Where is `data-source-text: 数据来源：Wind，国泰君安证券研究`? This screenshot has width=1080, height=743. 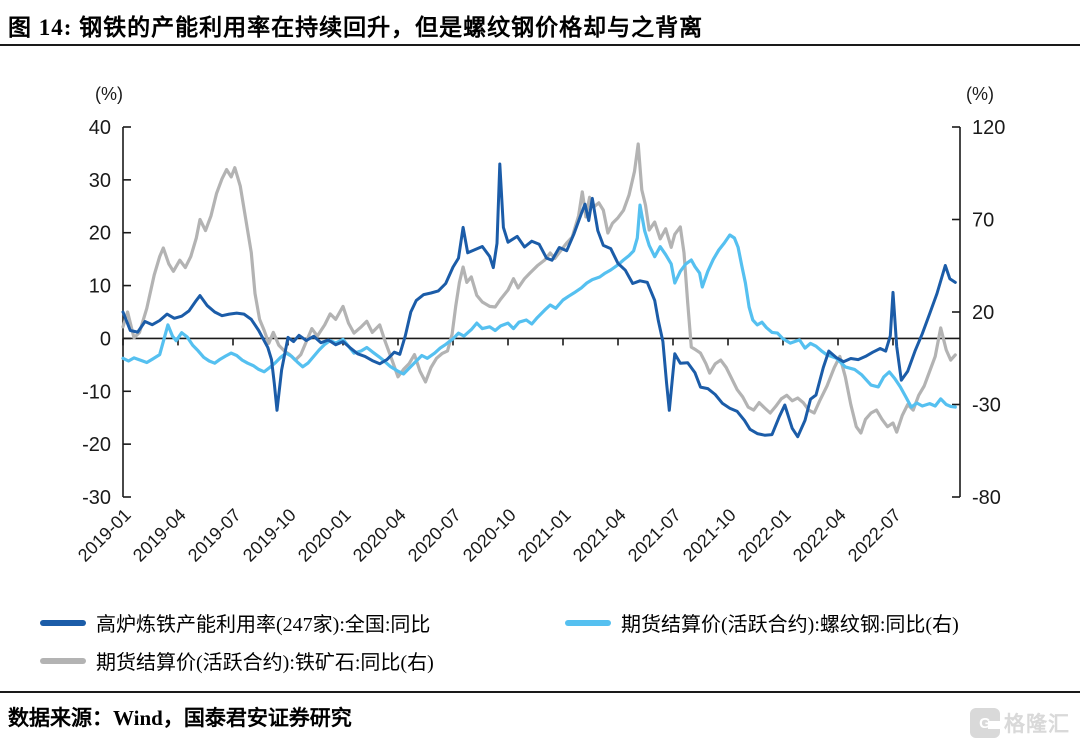 data-source-text: 数据来源：Wind，国泰君安证券研究 is located at coordinates (180, 718).